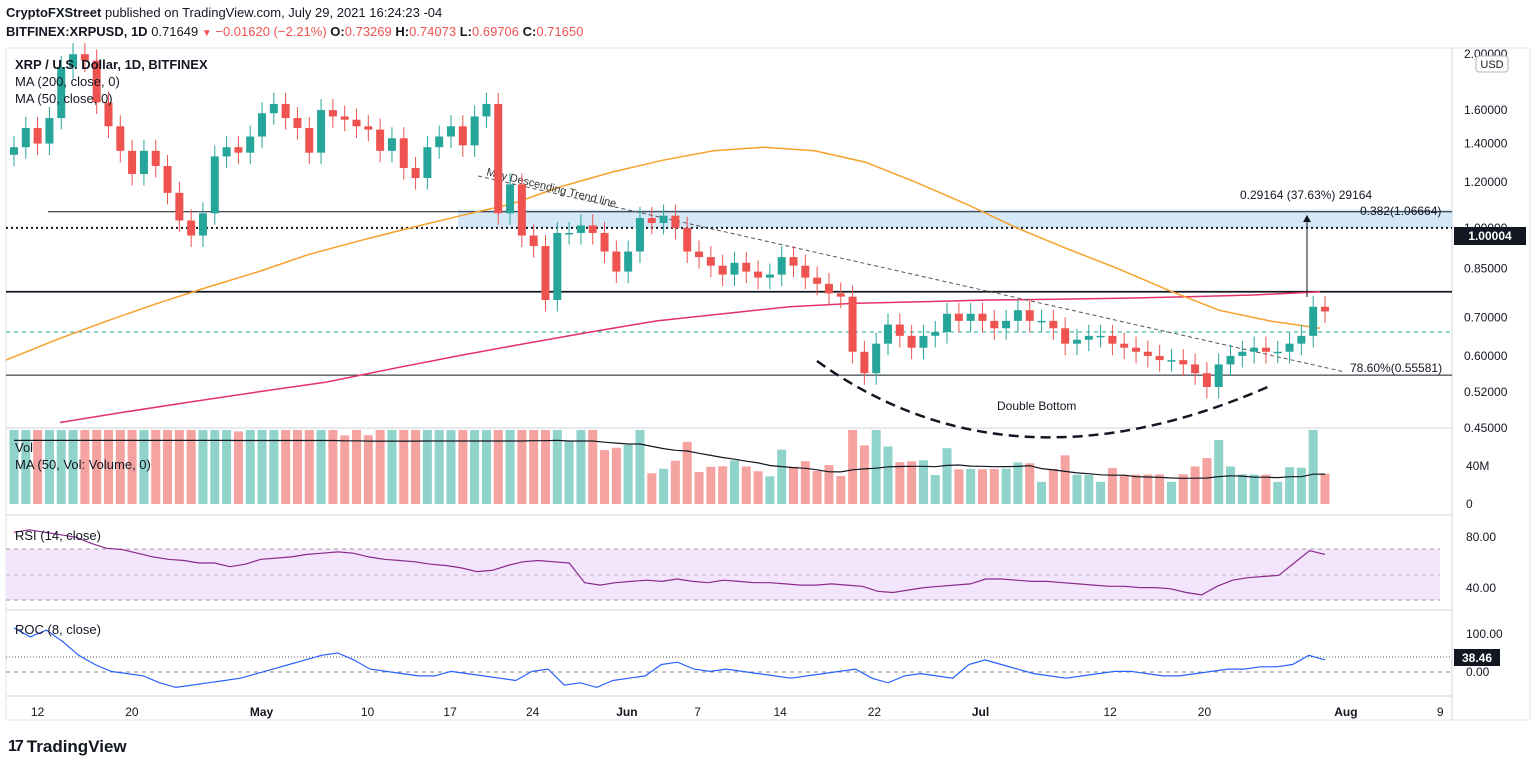  What do you see at coordinates (54, 12) in the screenshot?
I see `publisher: CryptoFXStreet` at bounding box center [54, 12].